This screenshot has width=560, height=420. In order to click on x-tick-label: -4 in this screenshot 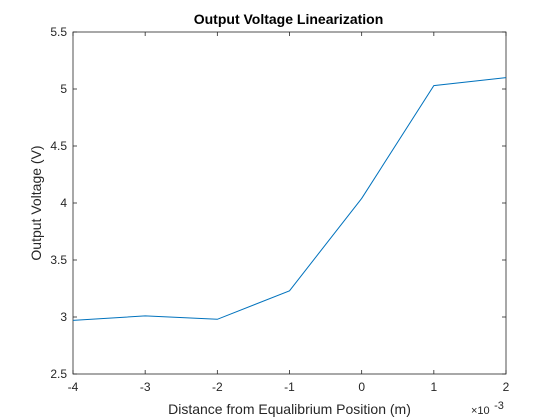, I will do `click(73, 387)`.